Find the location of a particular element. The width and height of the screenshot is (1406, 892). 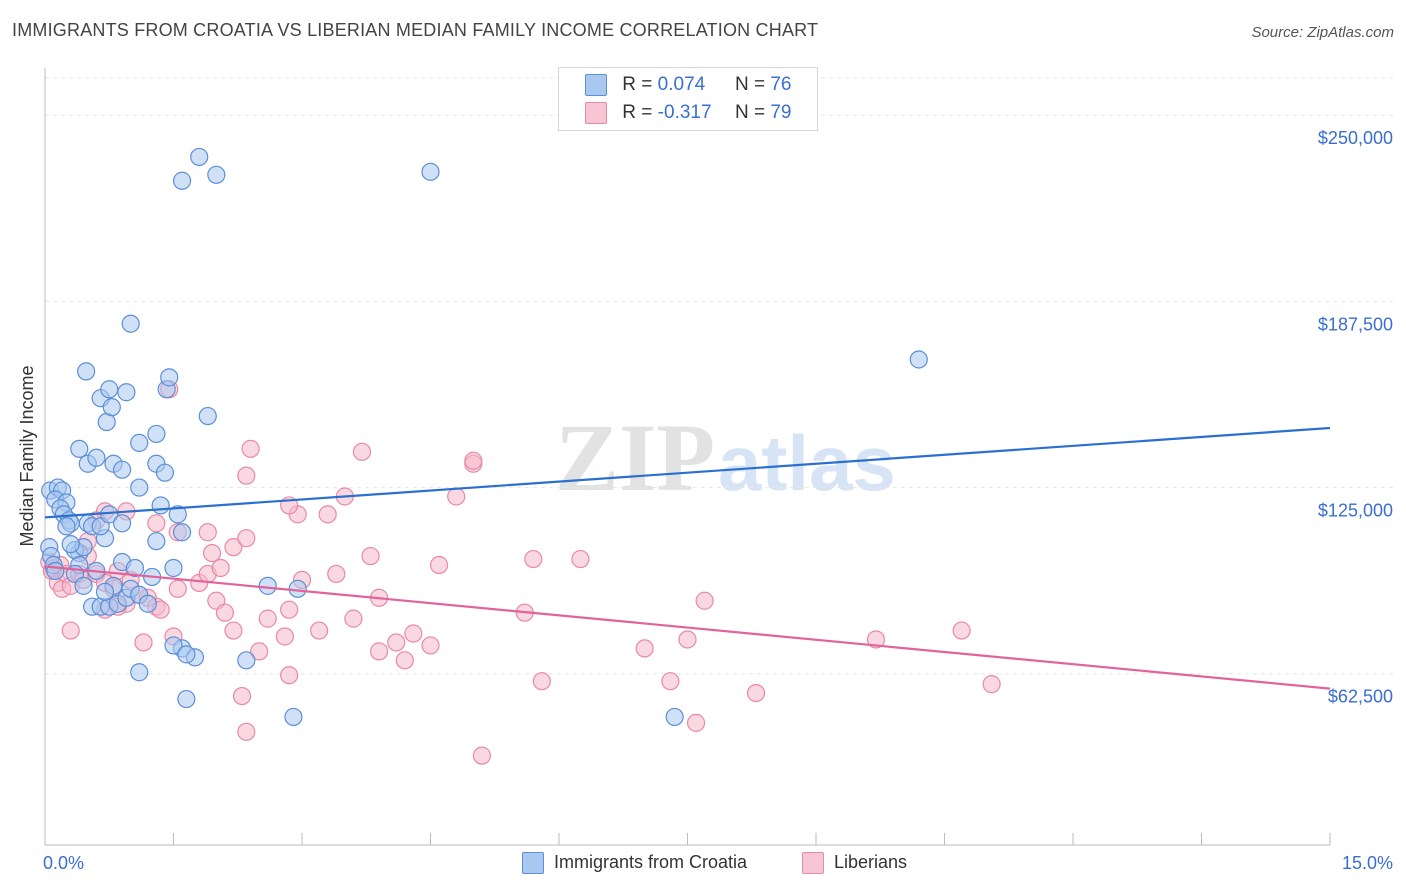

bottom-legend-liberians: Liberians is located at coordinates (855, 863).